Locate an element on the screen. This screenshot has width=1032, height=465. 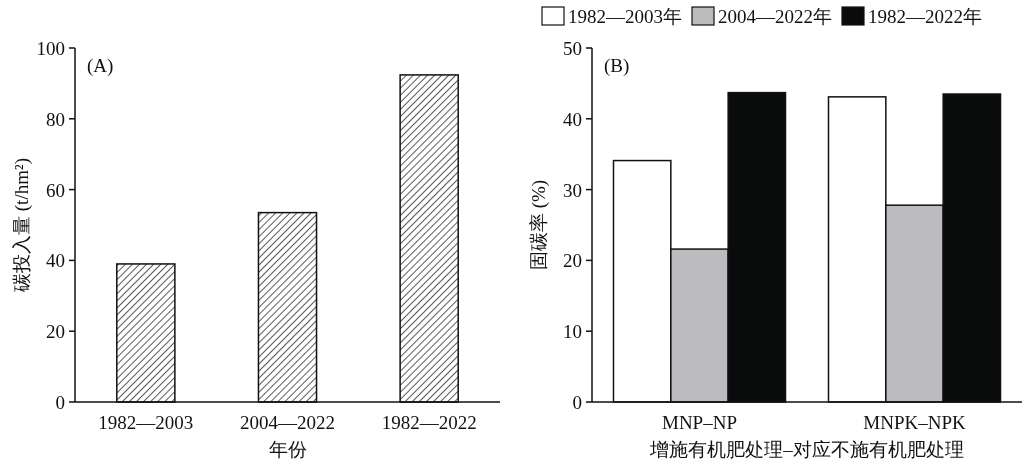
x-tick-label: 1982—2022 is located at coordinates (429, 422).